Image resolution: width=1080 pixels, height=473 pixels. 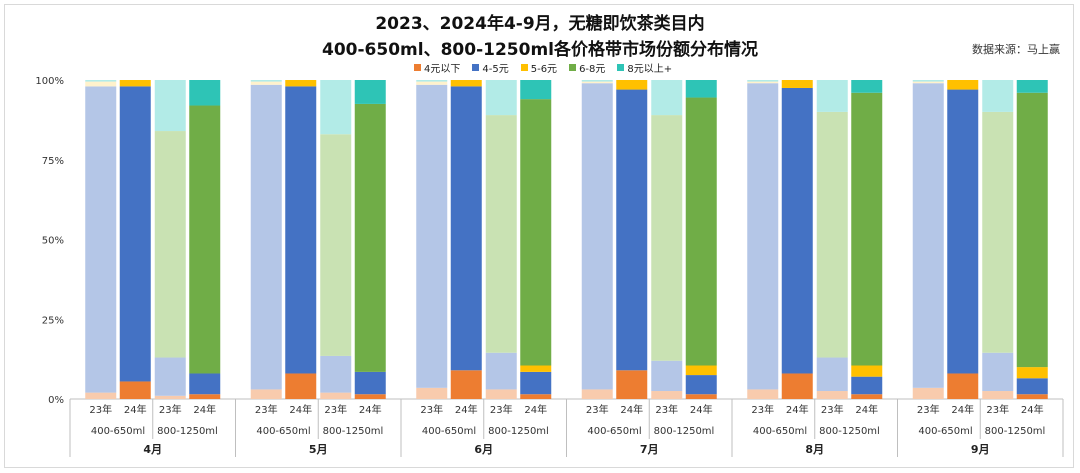 What do you see at coordinates (540, 50) in the screenshot?
I see `chart-subtitle: 400-650ml、800-1250ml各价格带市场份额分布情况` at bounding box center [540, 50].